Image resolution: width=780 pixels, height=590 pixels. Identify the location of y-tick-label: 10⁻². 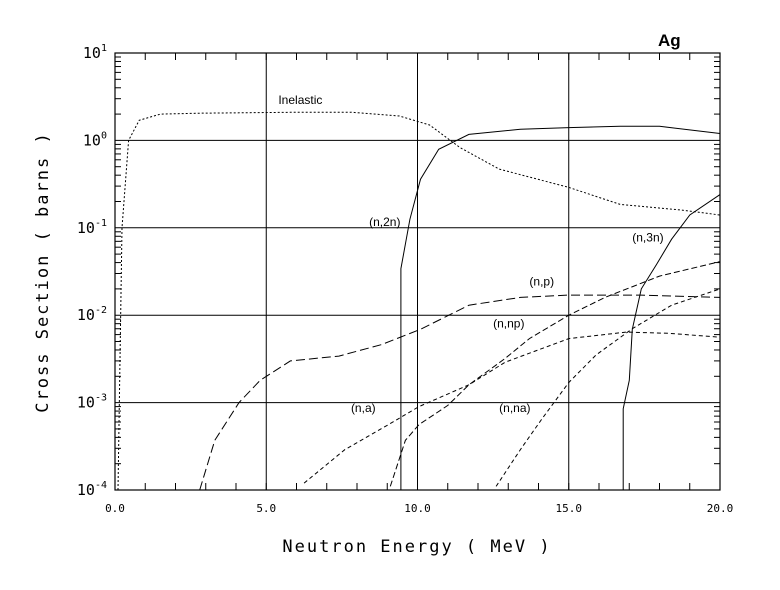
(92, 314).